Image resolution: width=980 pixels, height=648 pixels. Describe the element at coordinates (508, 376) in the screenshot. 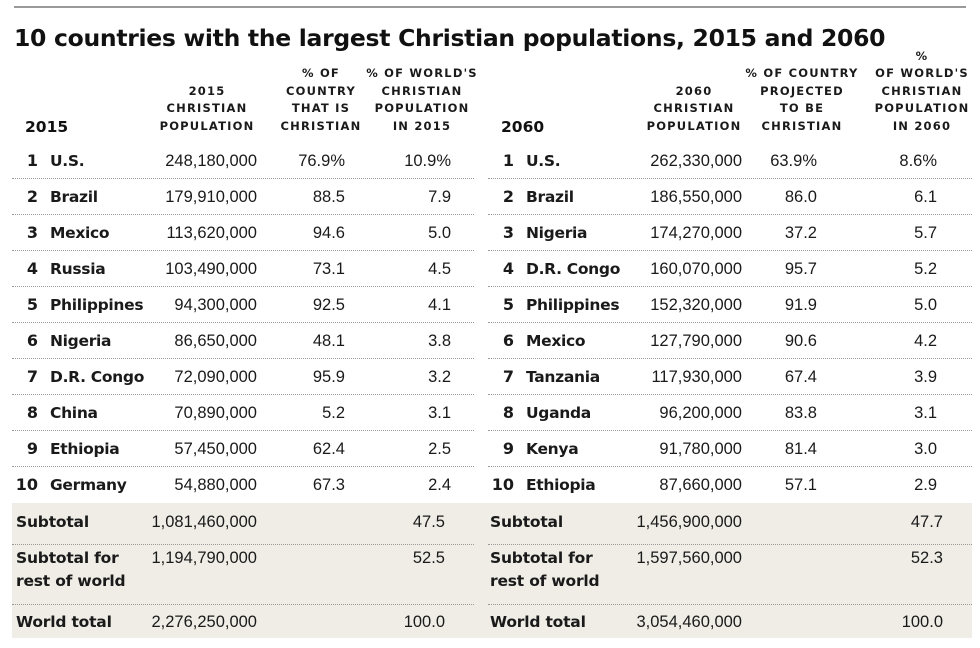

I see `rank: 7` at that location.